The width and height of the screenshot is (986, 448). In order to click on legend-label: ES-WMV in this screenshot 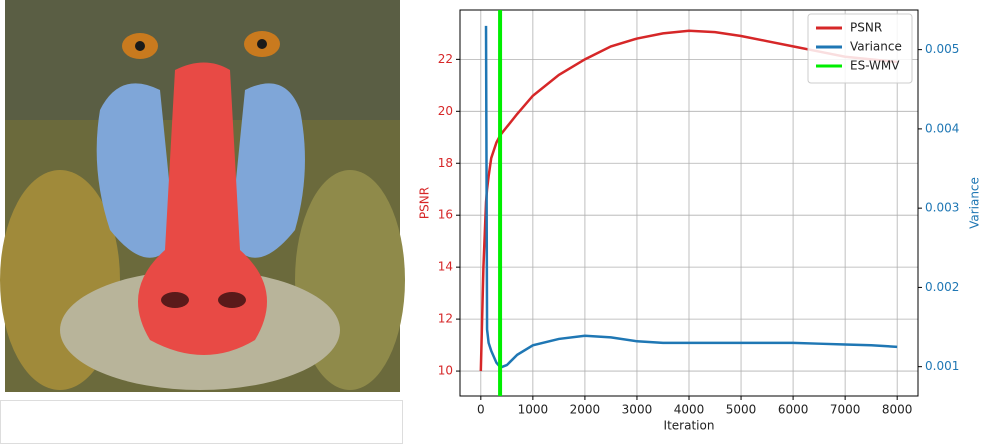, I will do `click(875, 66)`.